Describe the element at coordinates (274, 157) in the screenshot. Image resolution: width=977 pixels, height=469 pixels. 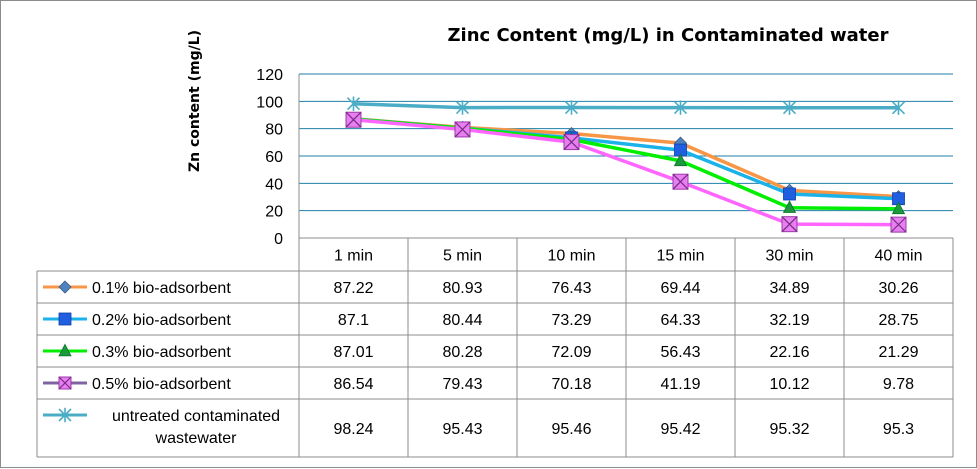
I see `y-tick-label: 60` at that location.